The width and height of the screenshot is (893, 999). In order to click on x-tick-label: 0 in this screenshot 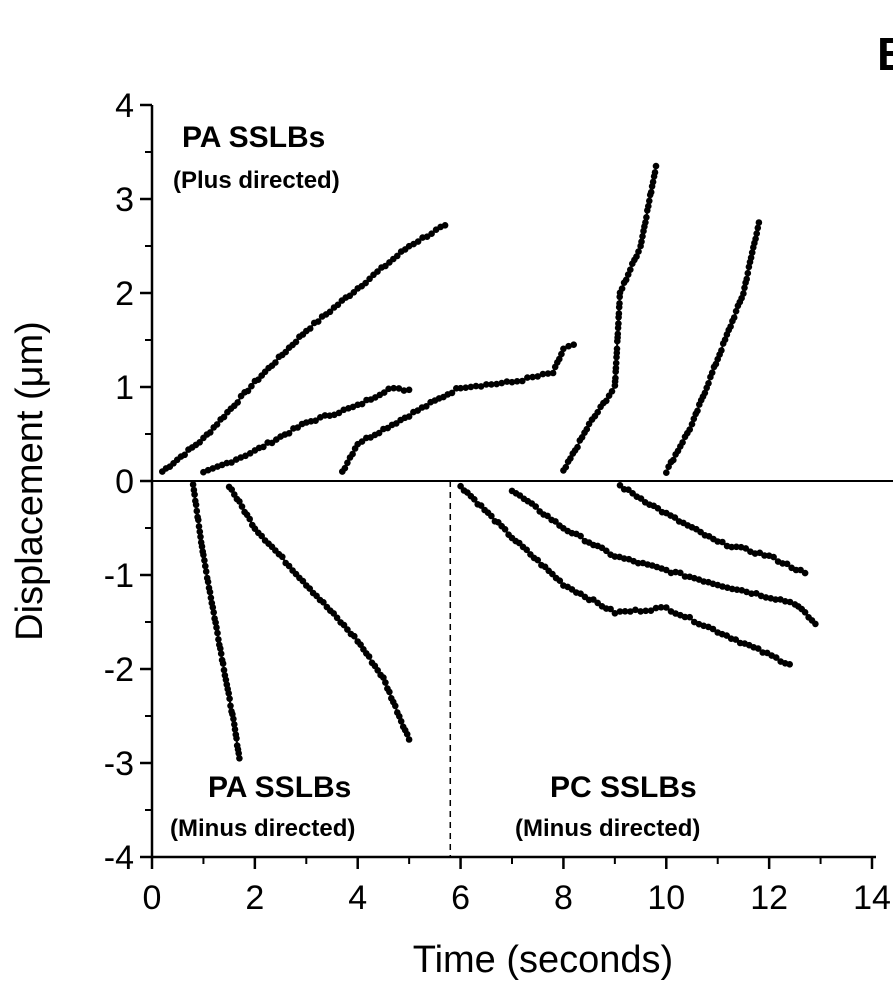, I will do `click(152, 898)`.